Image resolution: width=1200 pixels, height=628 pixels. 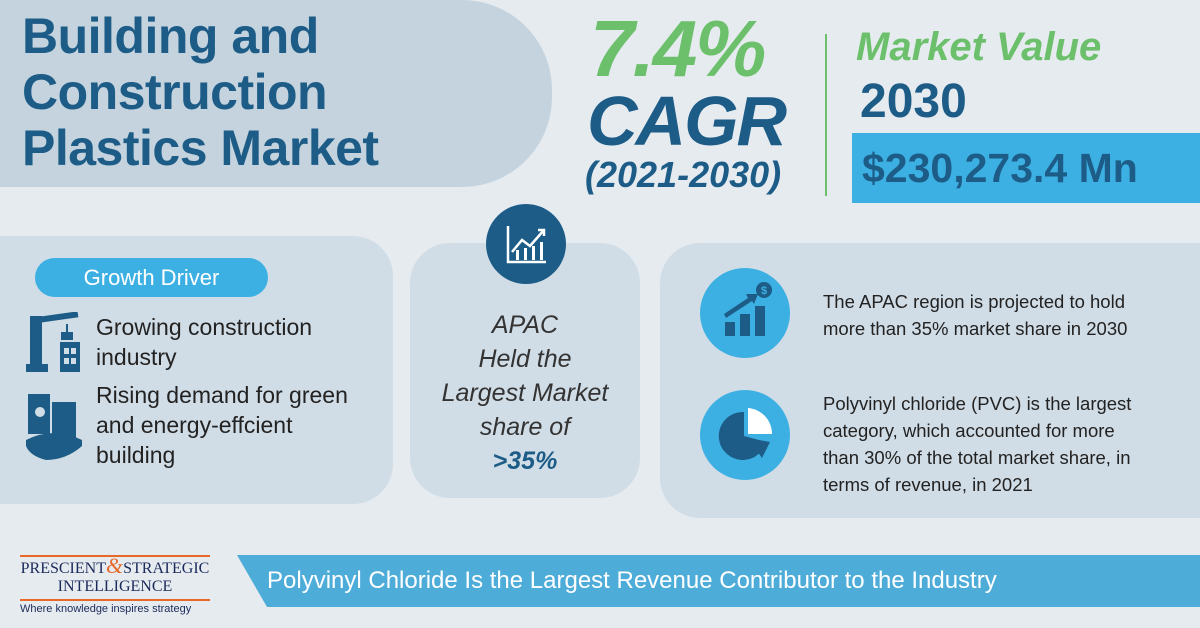 What do you see at coordinates (525, 427) in the screenshot?
I see `apac-line: share of` at bounding box center [525, 427].